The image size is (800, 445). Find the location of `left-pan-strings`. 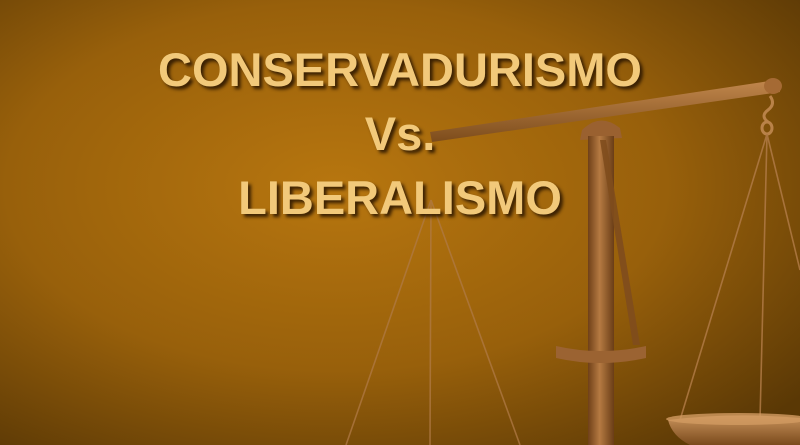

left-pan-strings is located at coordinates (433, 322).